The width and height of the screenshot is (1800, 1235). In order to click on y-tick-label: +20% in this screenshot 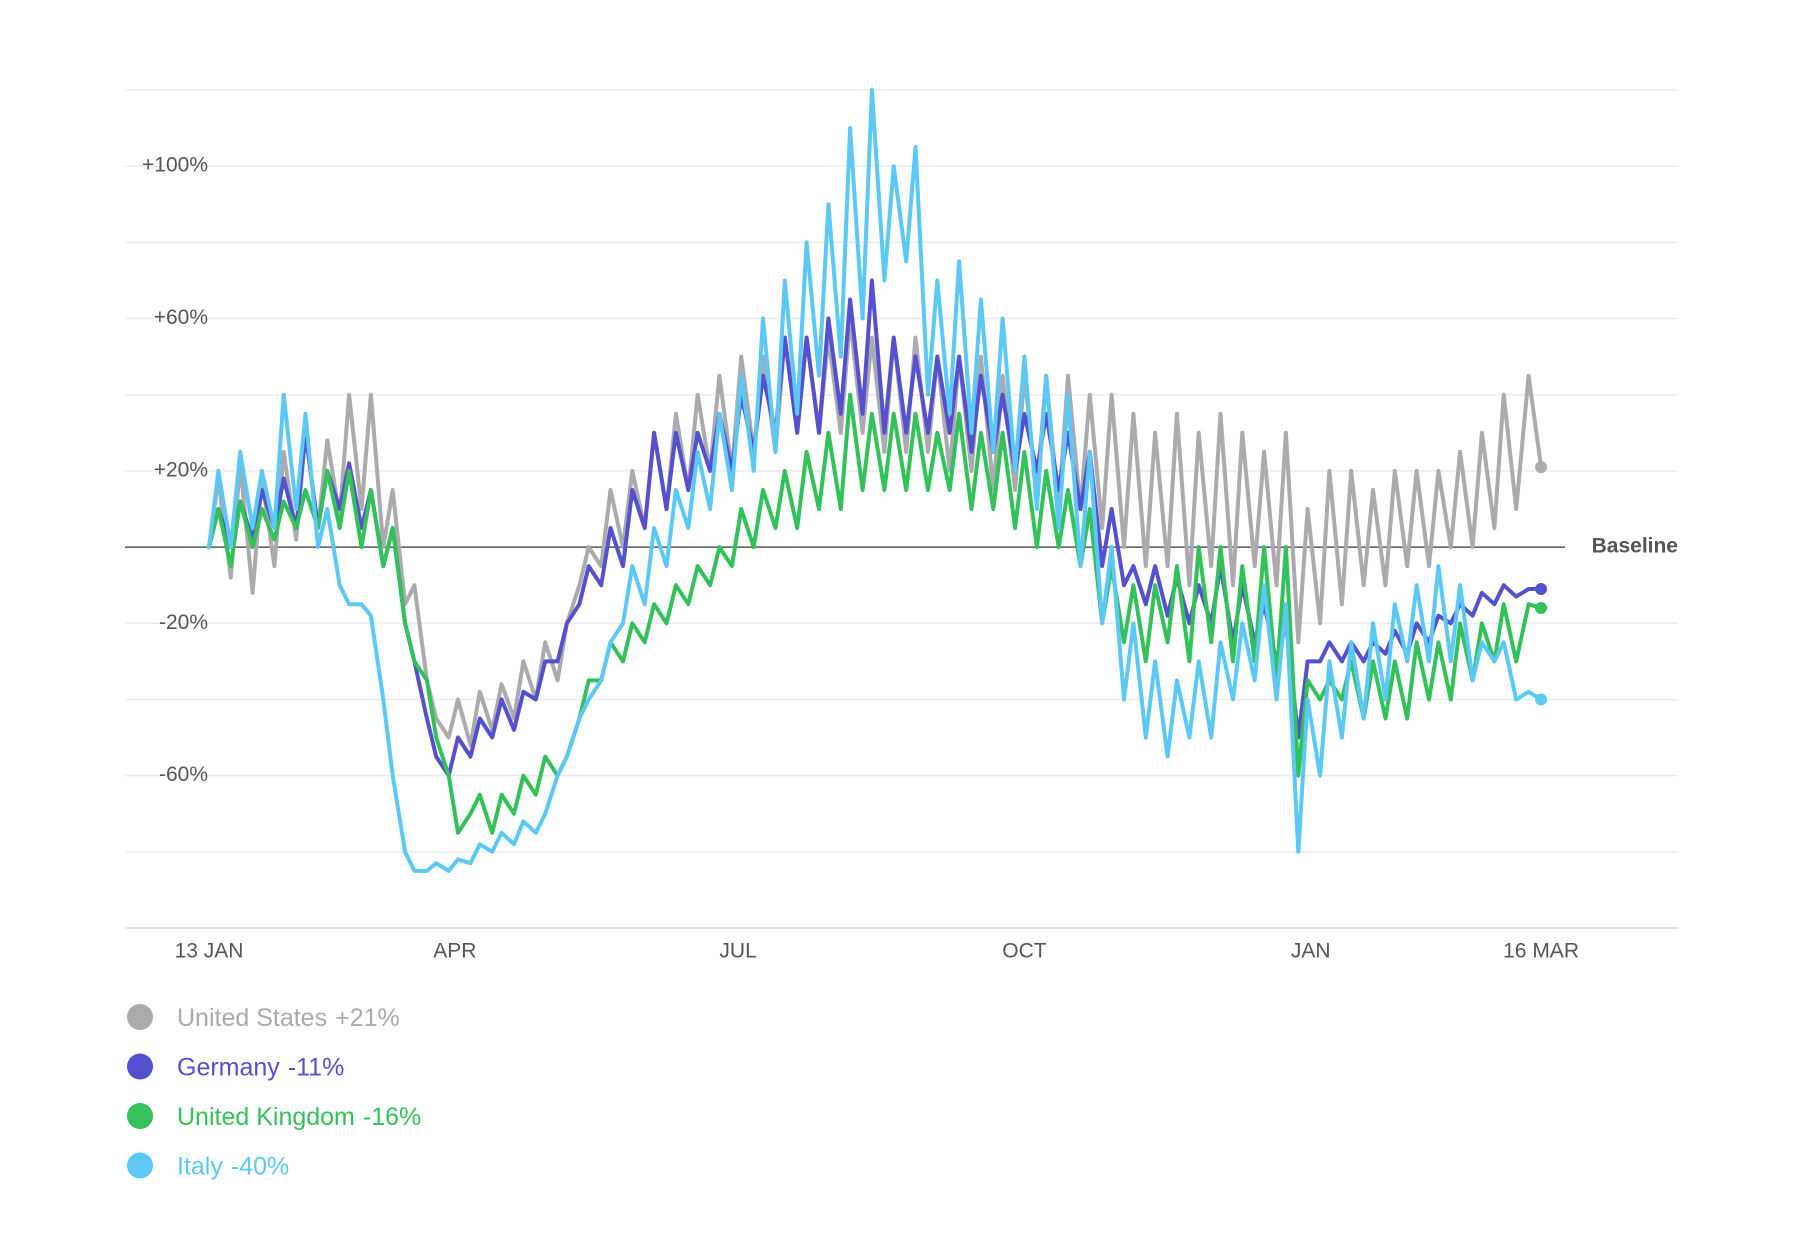, I will do `click(181, 469)`.